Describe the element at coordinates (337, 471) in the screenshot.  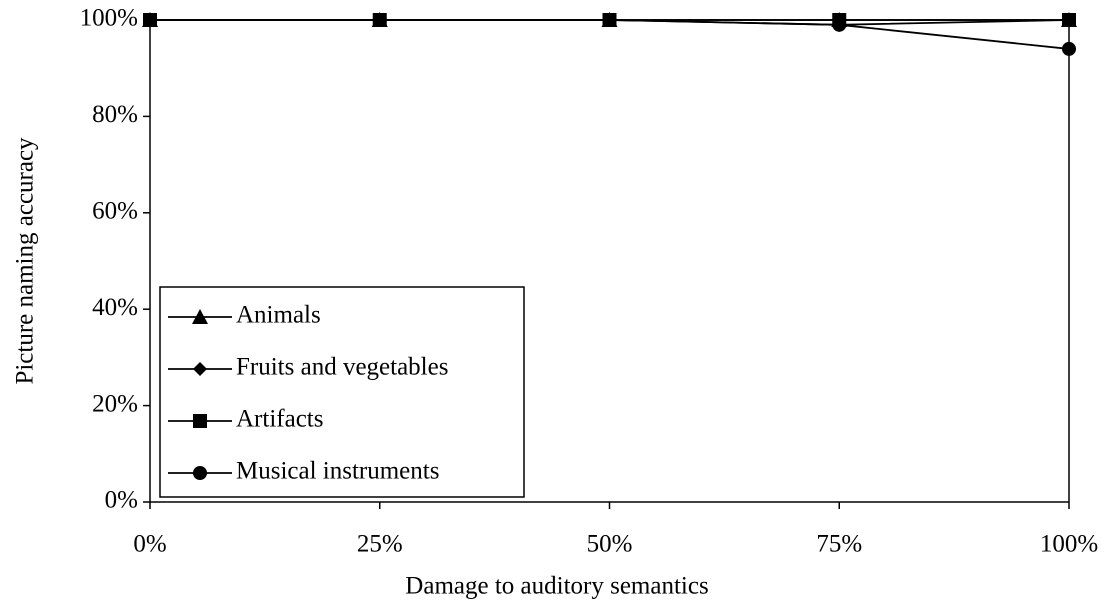
I see `legend-label: Musical instruments` at that location.